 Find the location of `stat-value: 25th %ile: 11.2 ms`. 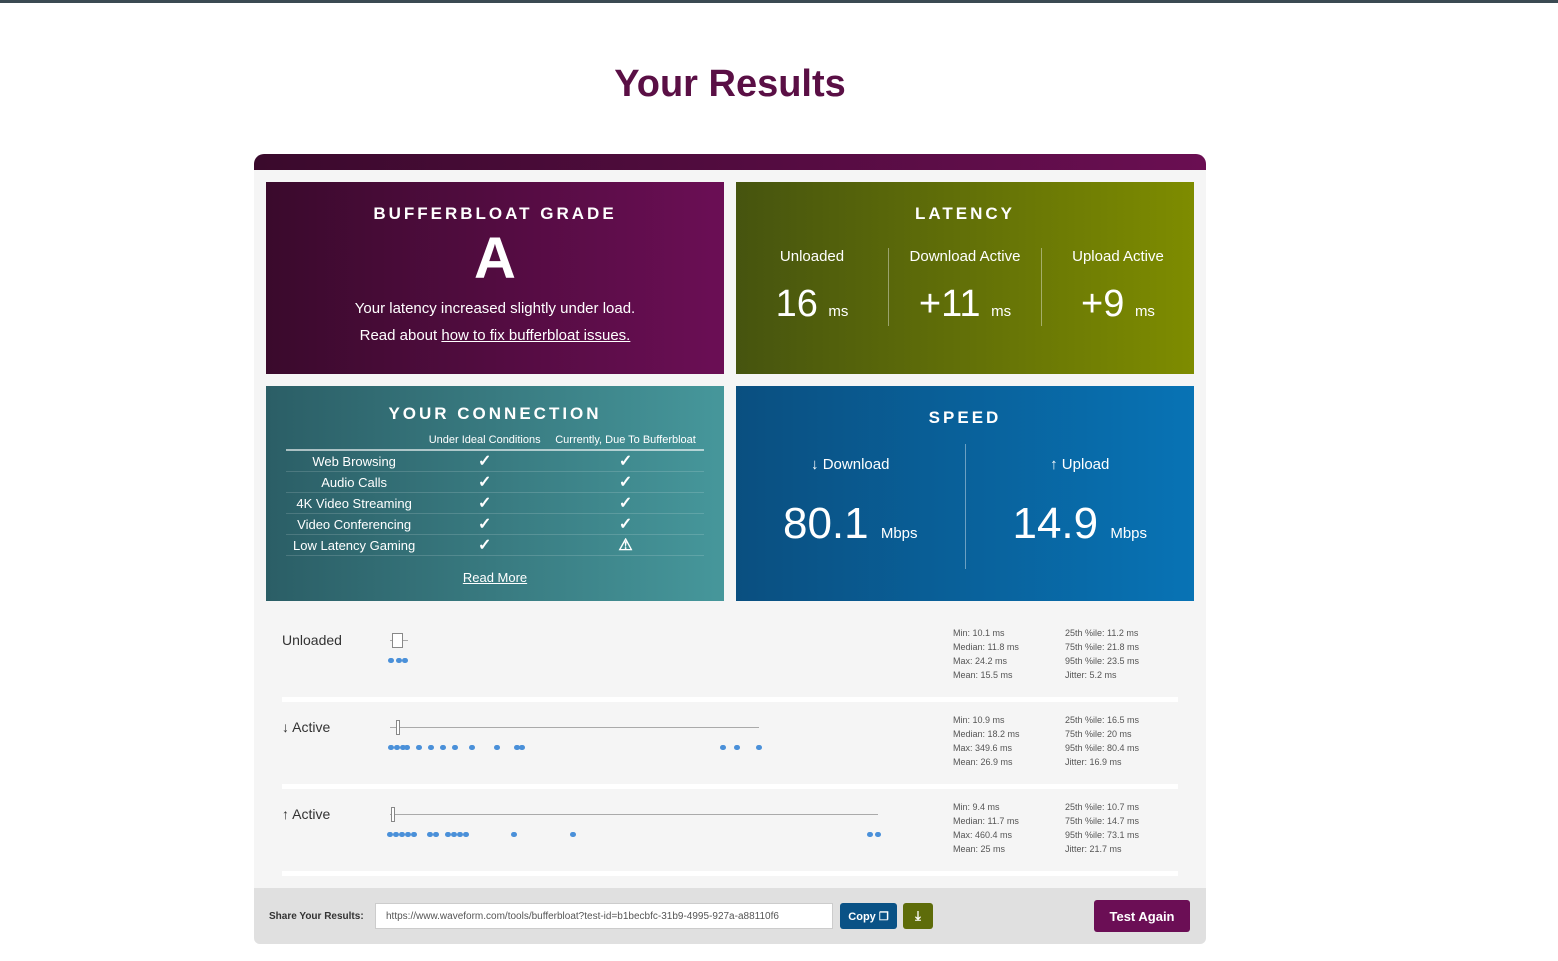

stat-value: 25th %ile: 11.2 ms is located at coordinates (1102, 633).